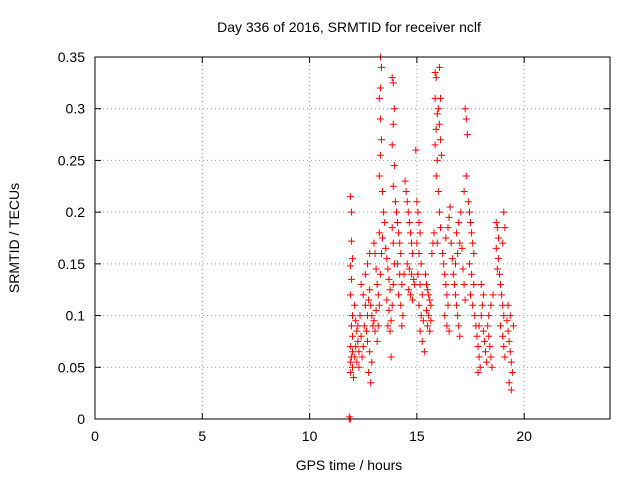  I want to click on x-tick-labels: 0 5 10 15 20, so click(311, 436).